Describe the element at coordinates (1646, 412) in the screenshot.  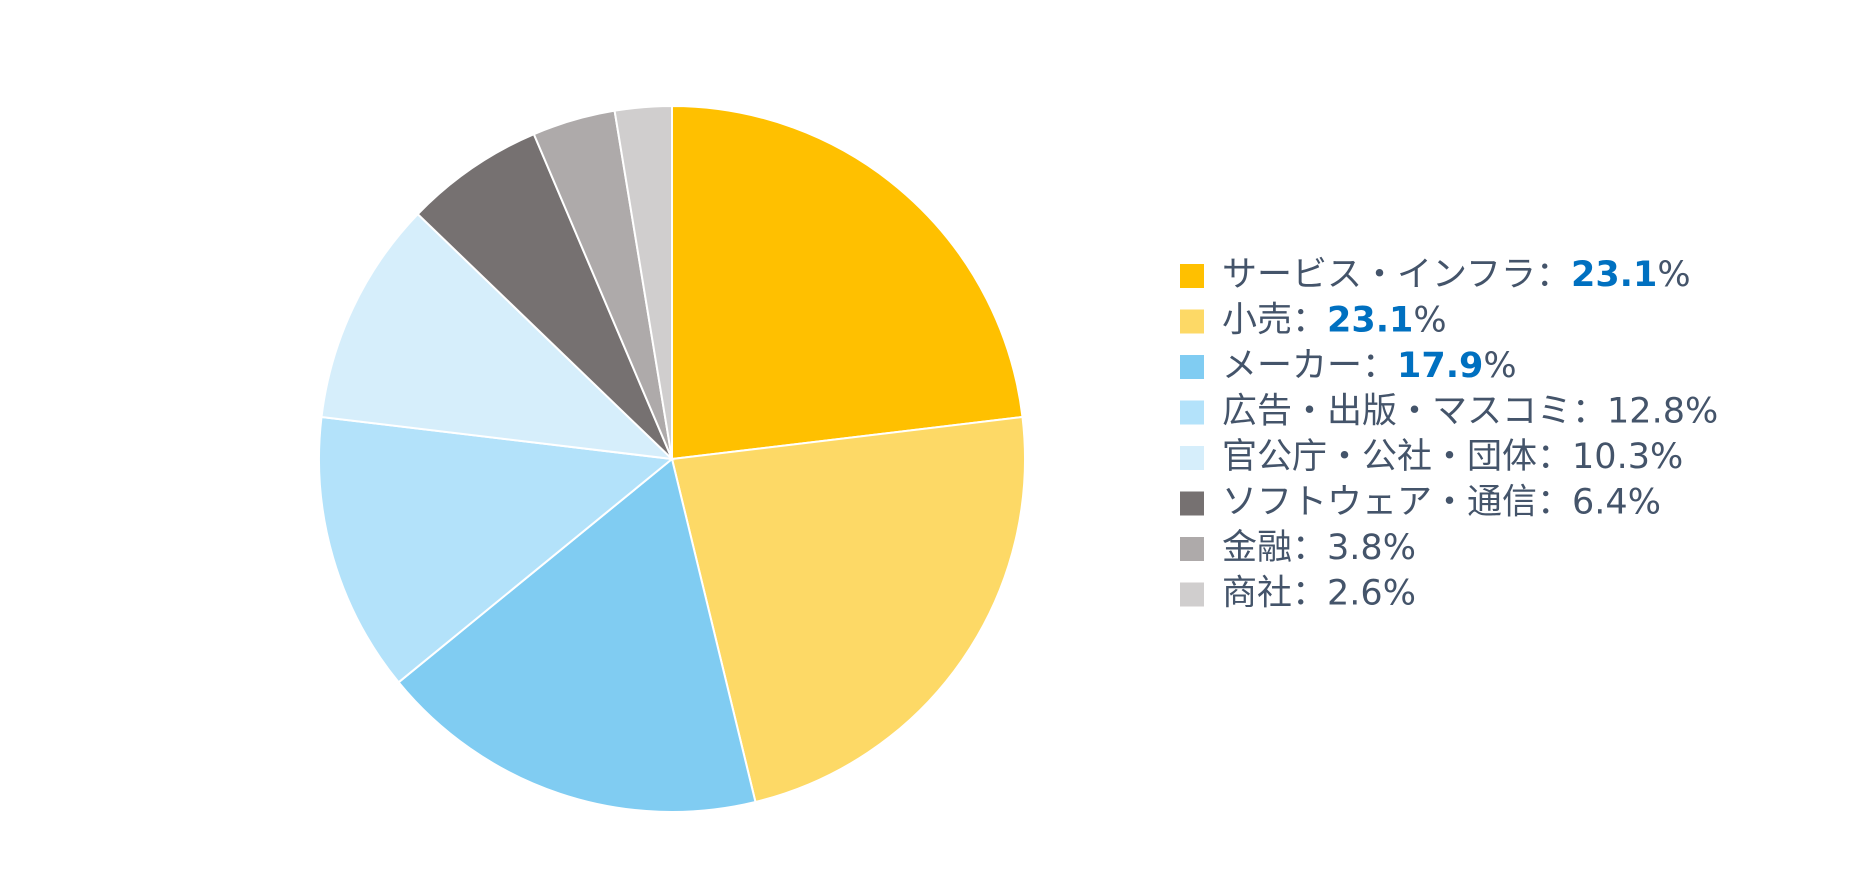
I see `legend-value: 12.8` at that location.